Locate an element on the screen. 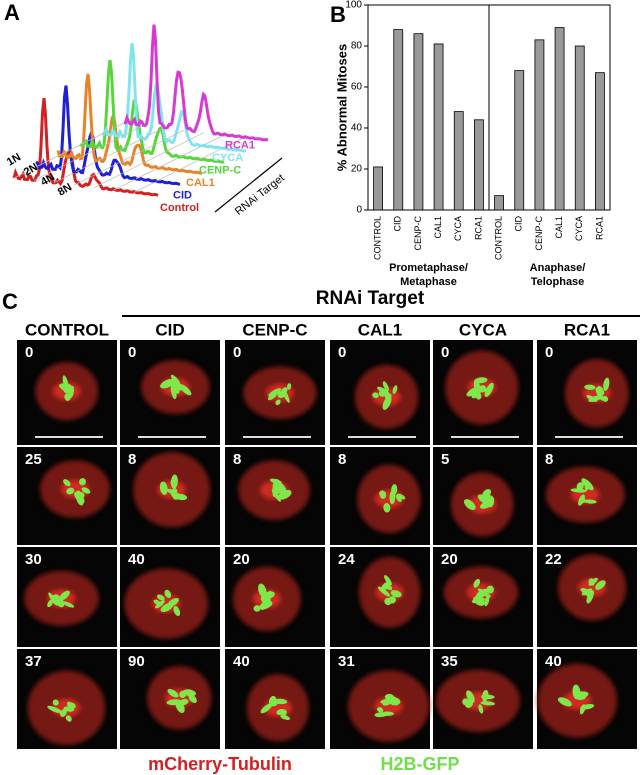 This screenshot has height=775, width=640. column-header: CYCA is located at coordinates (483, 329).